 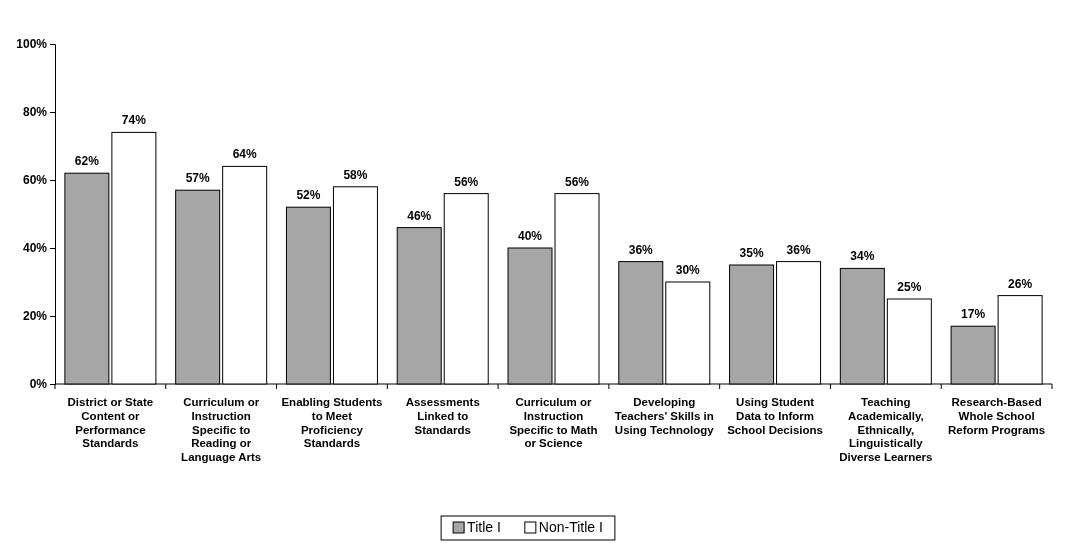 I want to click on x-tick-label: Curriculum or Instruction Specific to Reading or Language Arts, so click(x=221, y=430).